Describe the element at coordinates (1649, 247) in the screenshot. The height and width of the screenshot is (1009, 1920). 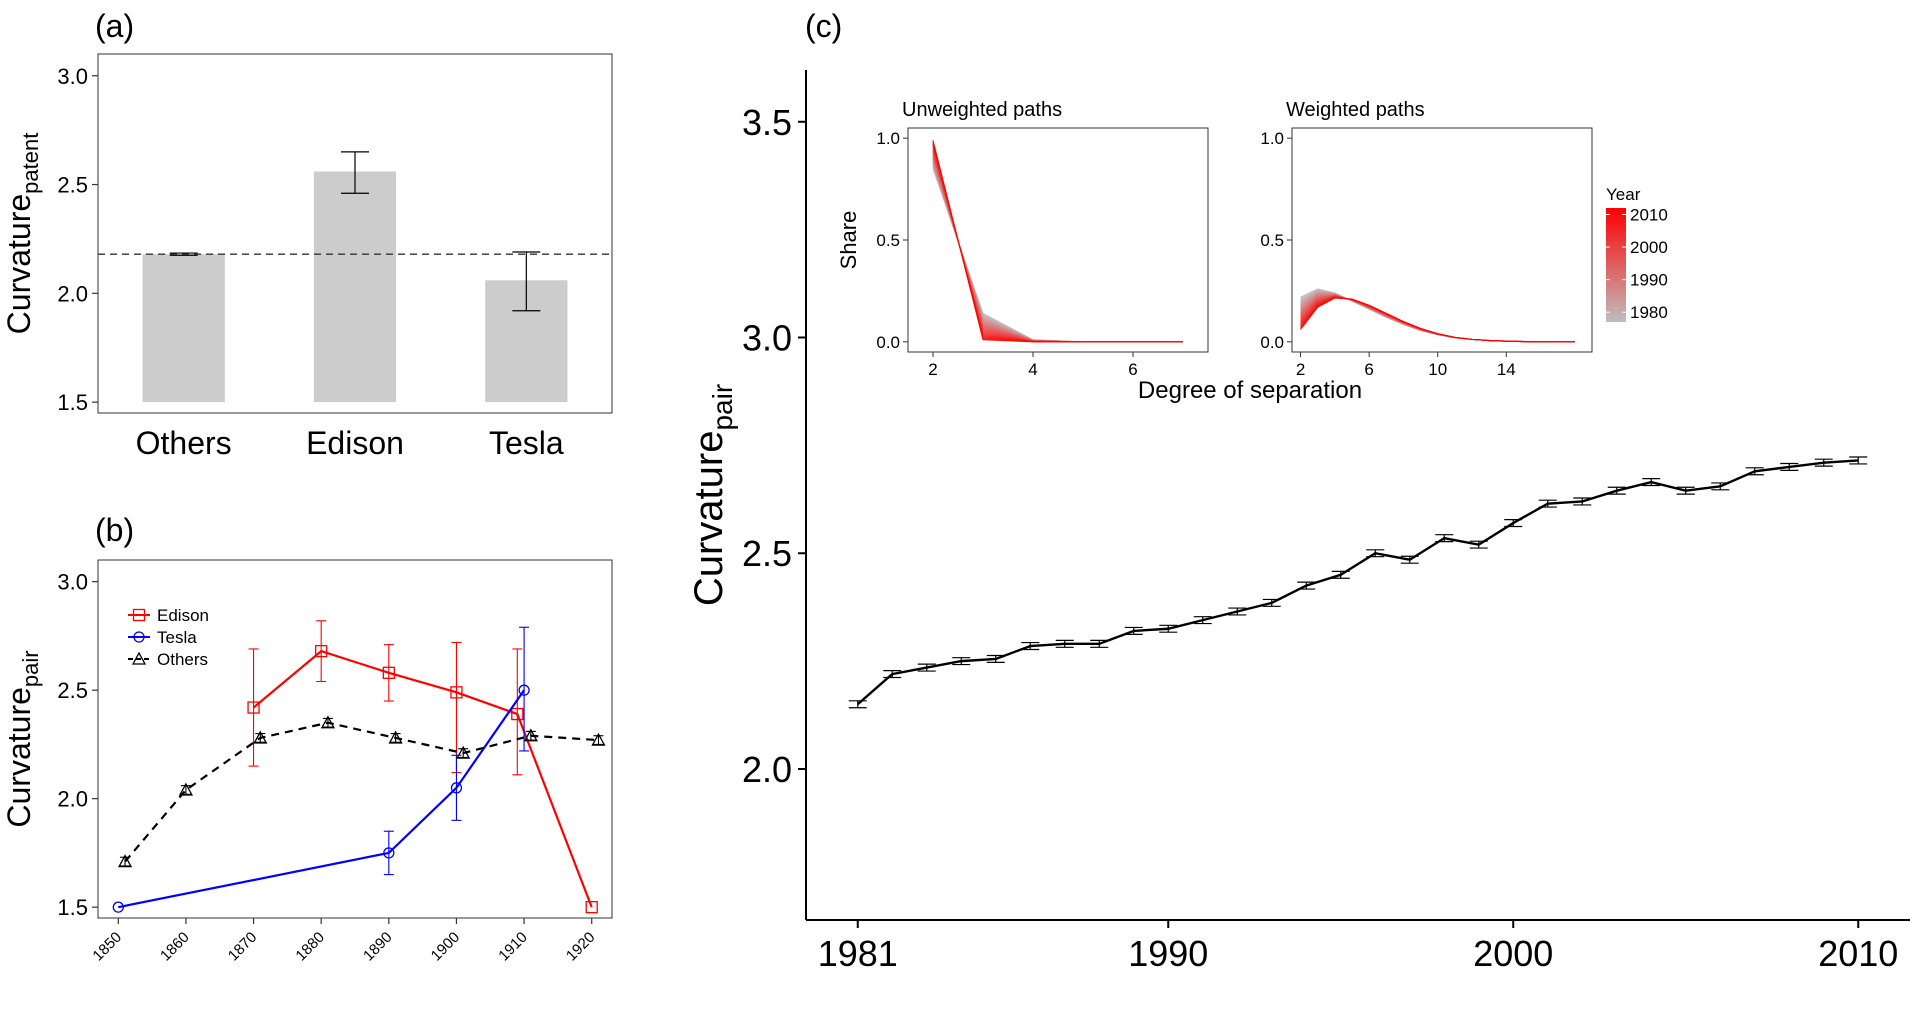
I see `year-legend-label: 2000` at that location.